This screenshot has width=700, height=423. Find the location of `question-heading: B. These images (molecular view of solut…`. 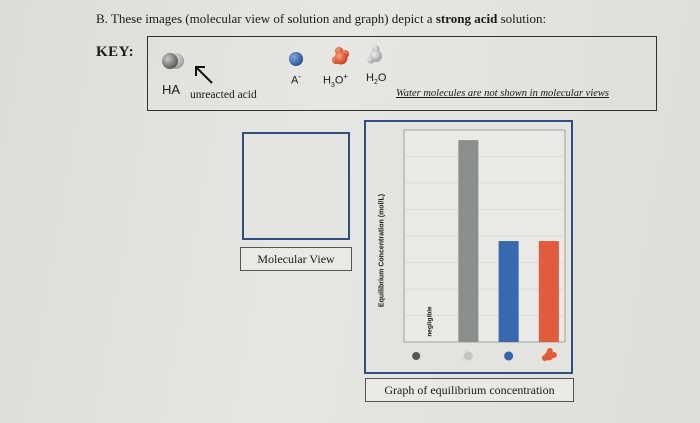

question-heading: B. These images (molecular view of solut… is located at coordinates (321, 19).